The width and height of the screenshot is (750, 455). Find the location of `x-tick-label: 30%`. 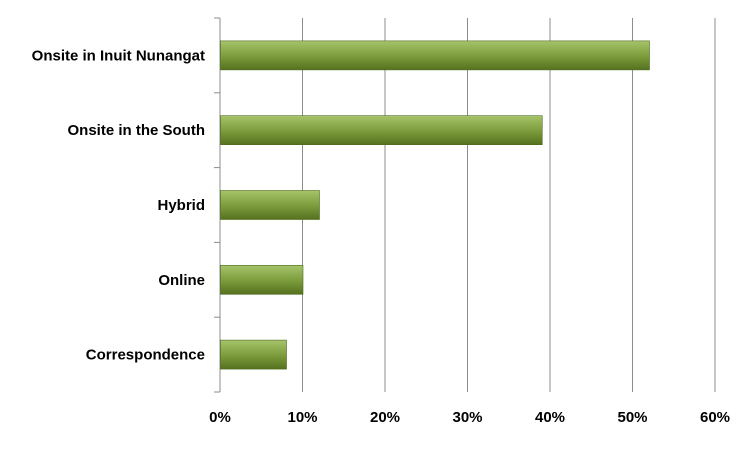

x-tick-label: 30% is located at coordinates (467, 417).